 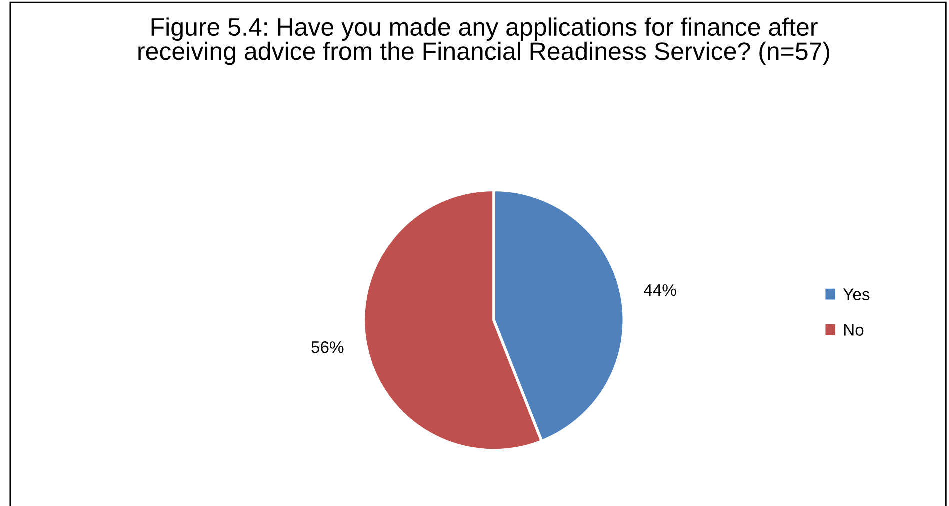 What do you see at coordinates (856, 294) in the screenshot?
I see `legend-label: Yes` at bounding box center [856, 294].